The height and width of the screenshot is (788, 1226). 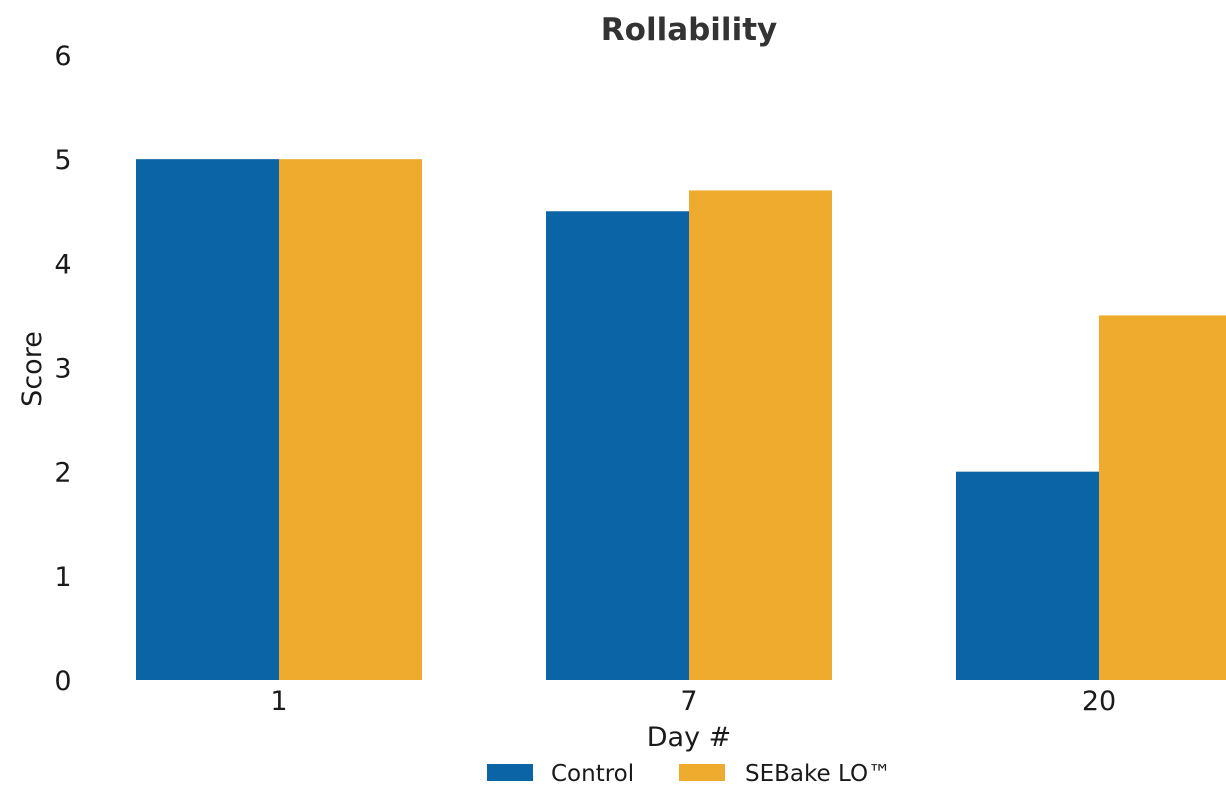 What do you see at coordinates (62, 473) in the screenshot?
I see `y-tick-label: 2` at bounding box center [62, 473].